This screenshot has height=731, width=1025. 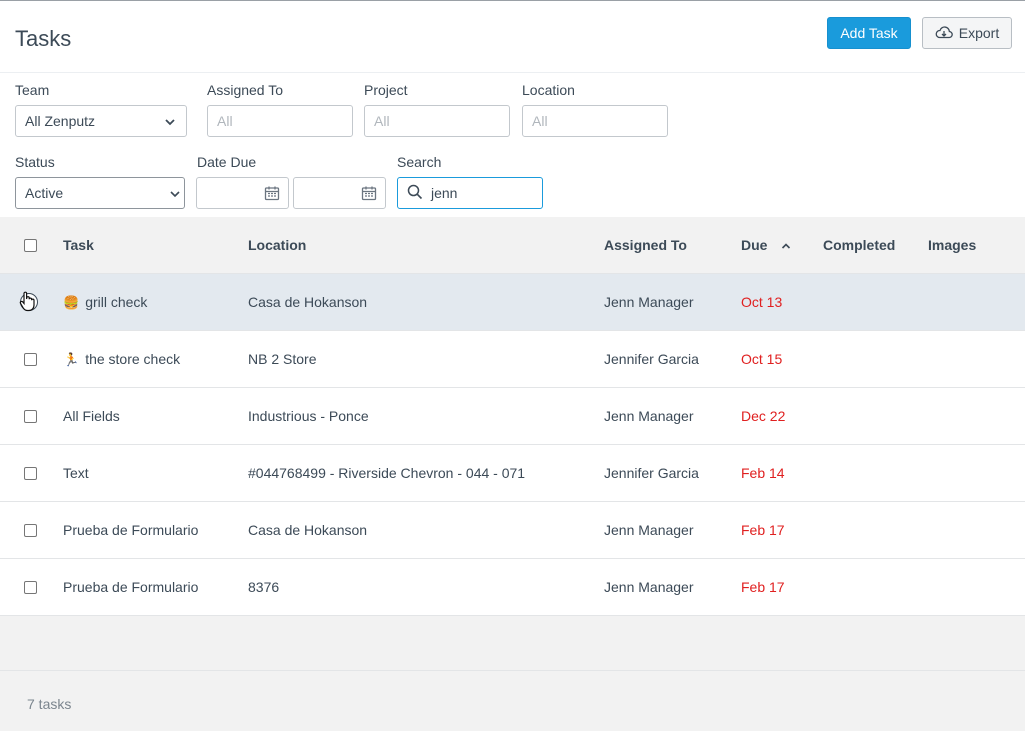 What do you see at coordinates (76, 473) in the screenshot?
I see `task-name-cell: Text` at bounding box center [76, 473].